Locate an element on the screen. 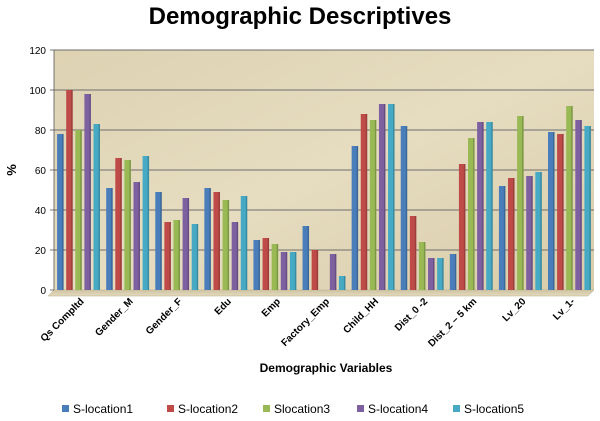  legend-label: S-location4 is located at coordinates (398, 409).